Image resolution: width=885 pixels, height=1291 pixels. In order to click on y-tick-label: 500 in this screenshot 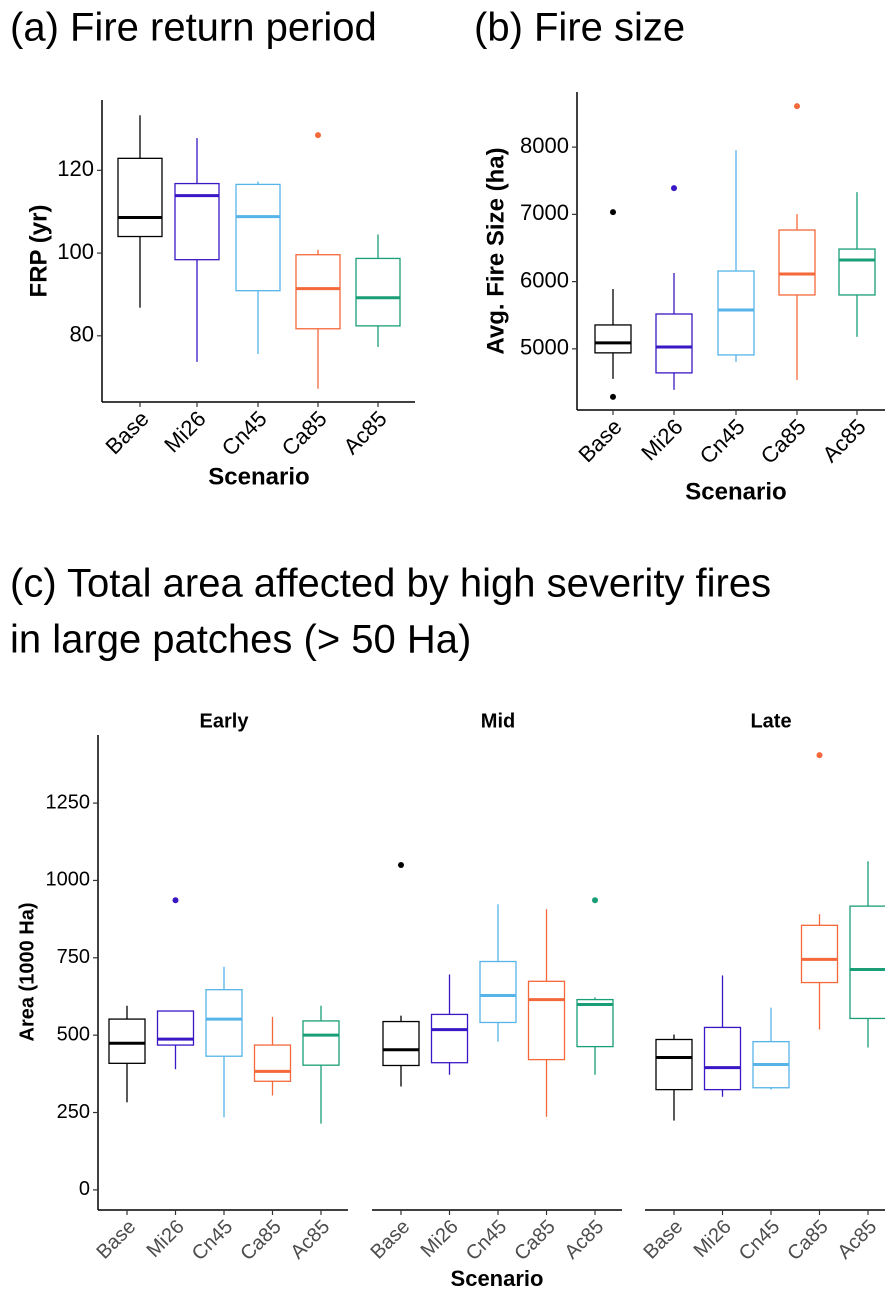, I will do `click(73, 1034)`.